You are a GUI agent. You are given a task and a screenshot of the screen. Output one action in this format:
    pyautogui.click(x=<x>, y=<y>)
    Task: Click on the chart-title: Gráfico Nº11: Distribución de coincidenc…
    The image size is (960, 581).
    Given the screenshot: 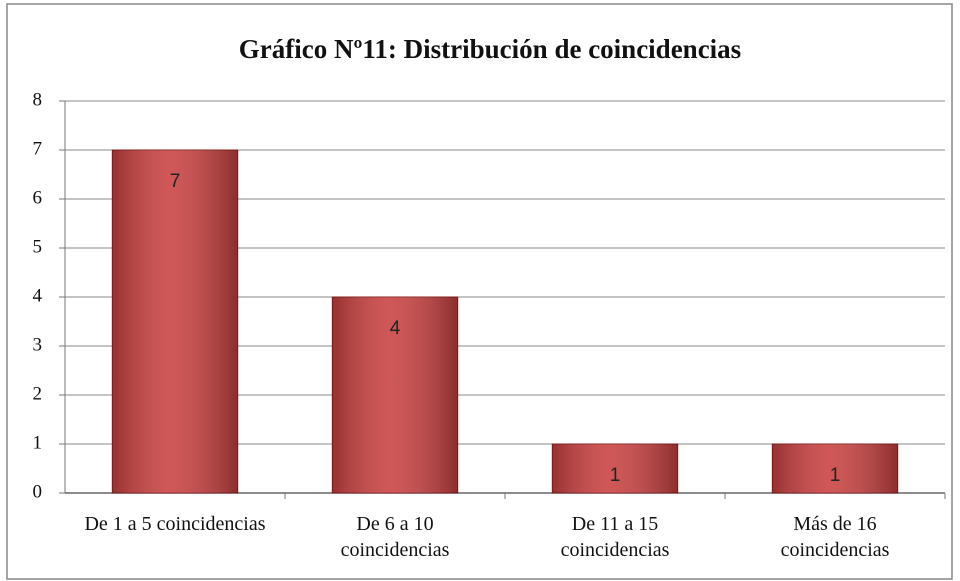 What is the action you would take?
    pyautogui.click(x=490, y=49)
    